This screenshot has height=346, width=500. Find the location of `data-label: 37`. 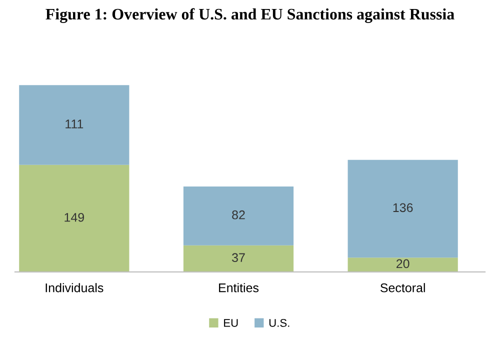

data-label: 37 is located at coordinates (238, 257).